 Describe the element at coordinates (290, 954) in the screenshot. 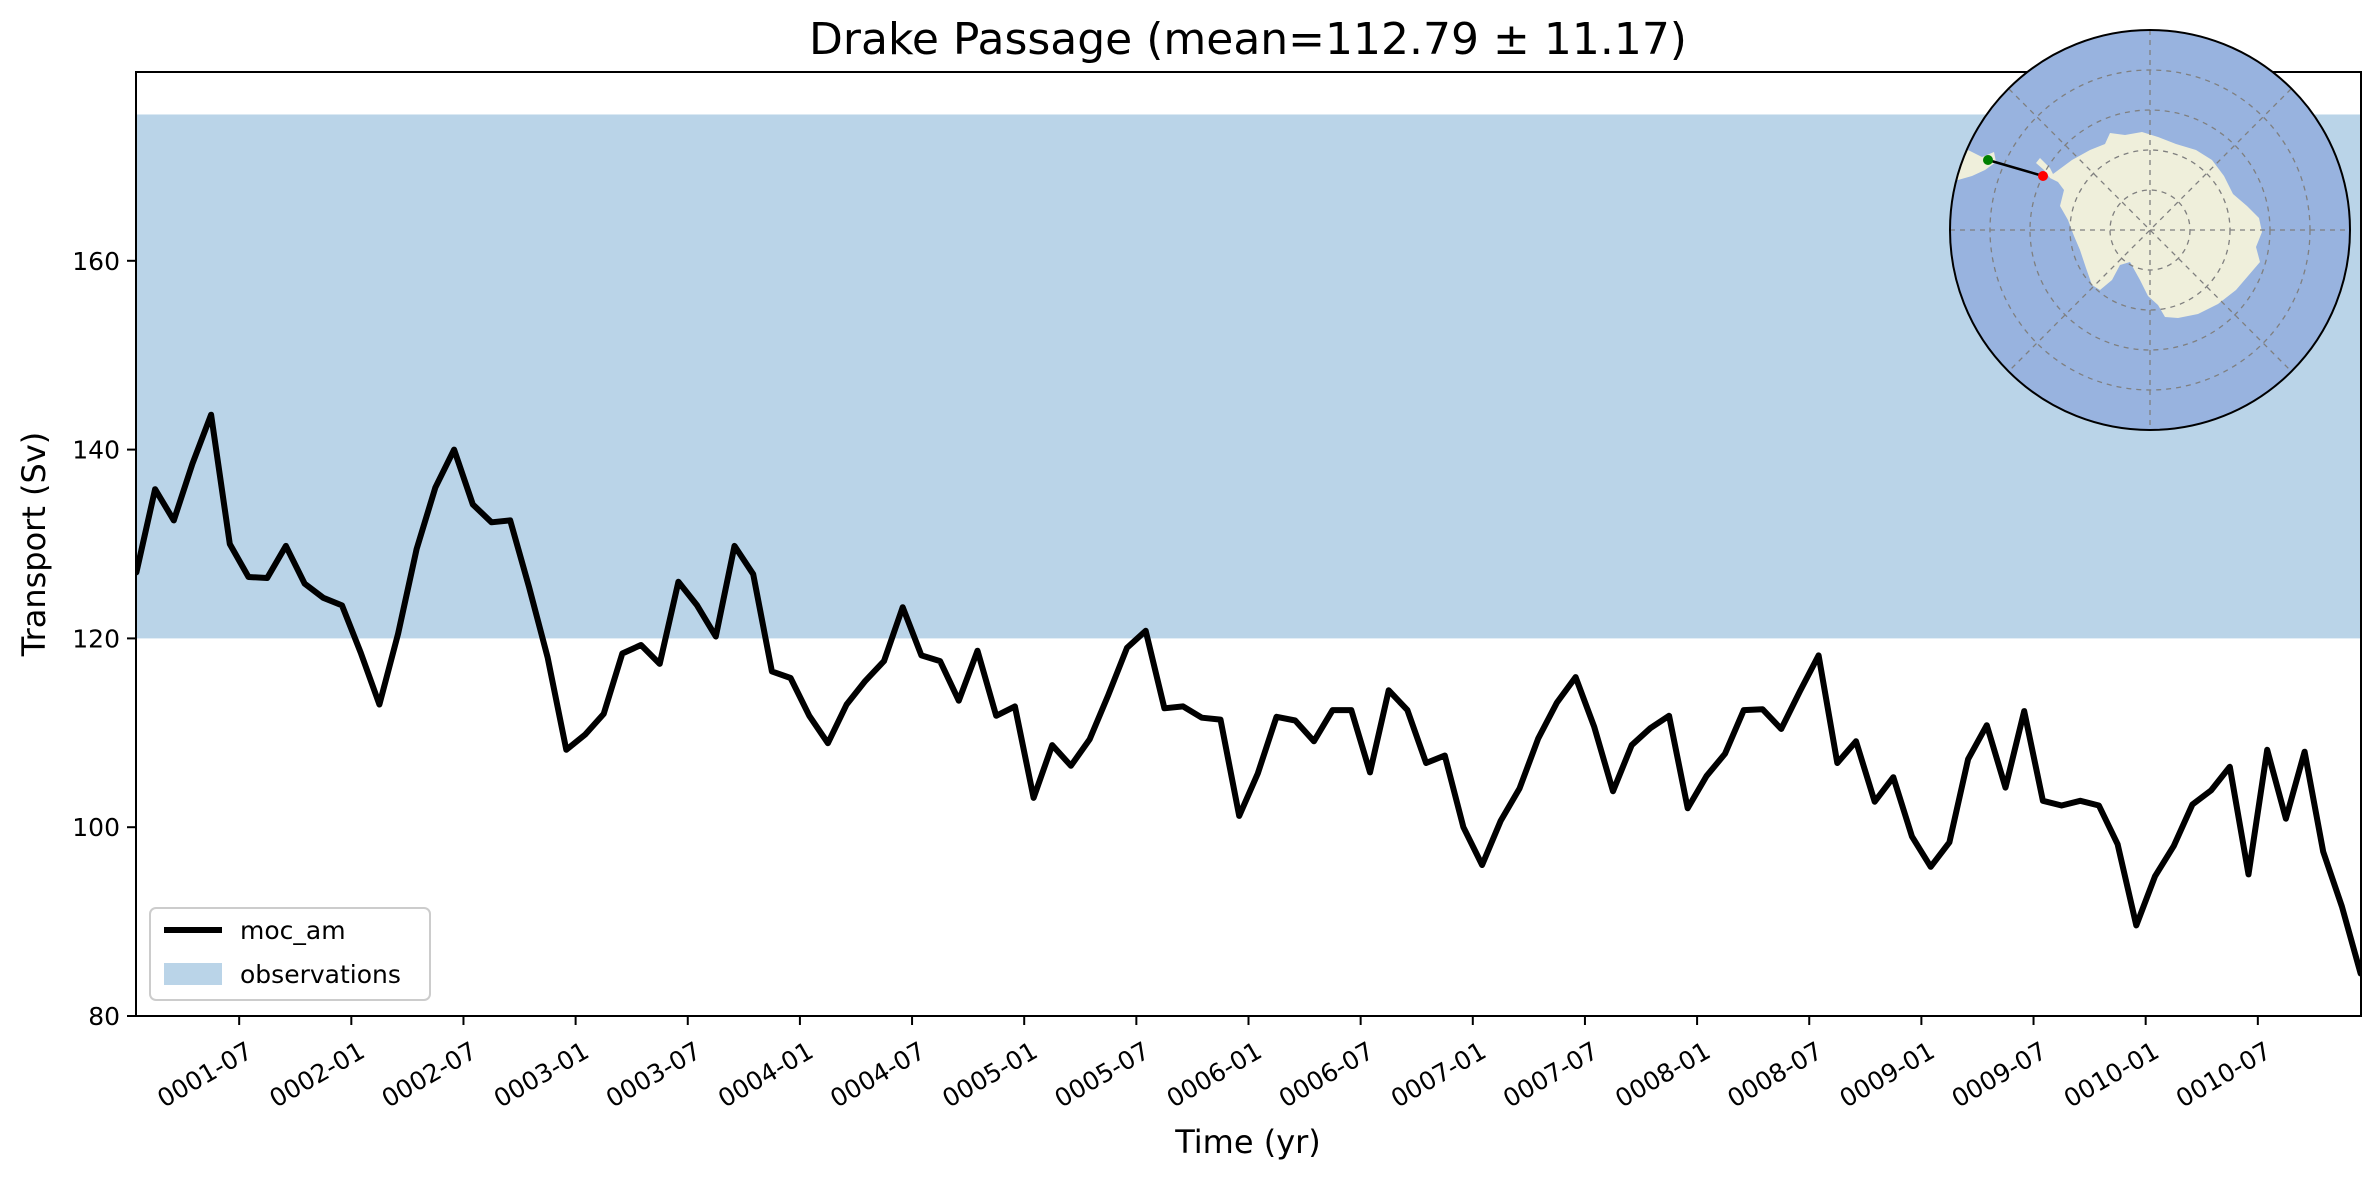

I see `legend: moc_am observations` at that location.